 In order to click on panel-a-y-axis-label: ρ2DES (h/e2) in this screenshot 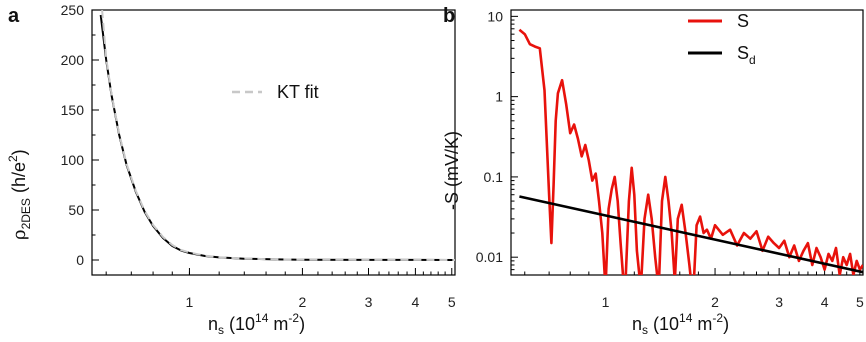, I will do `click(19, 194)`.